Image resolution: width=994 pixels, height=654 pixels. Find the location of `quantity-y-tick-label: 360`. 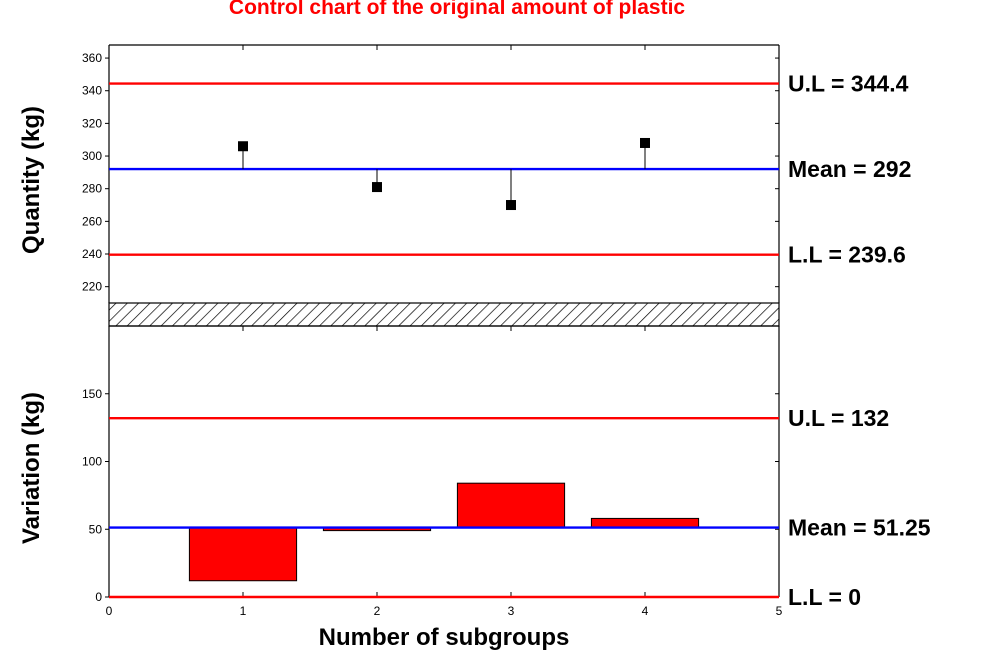

quantity-y-tick-label: 360 is located at coordinates (92, 58).